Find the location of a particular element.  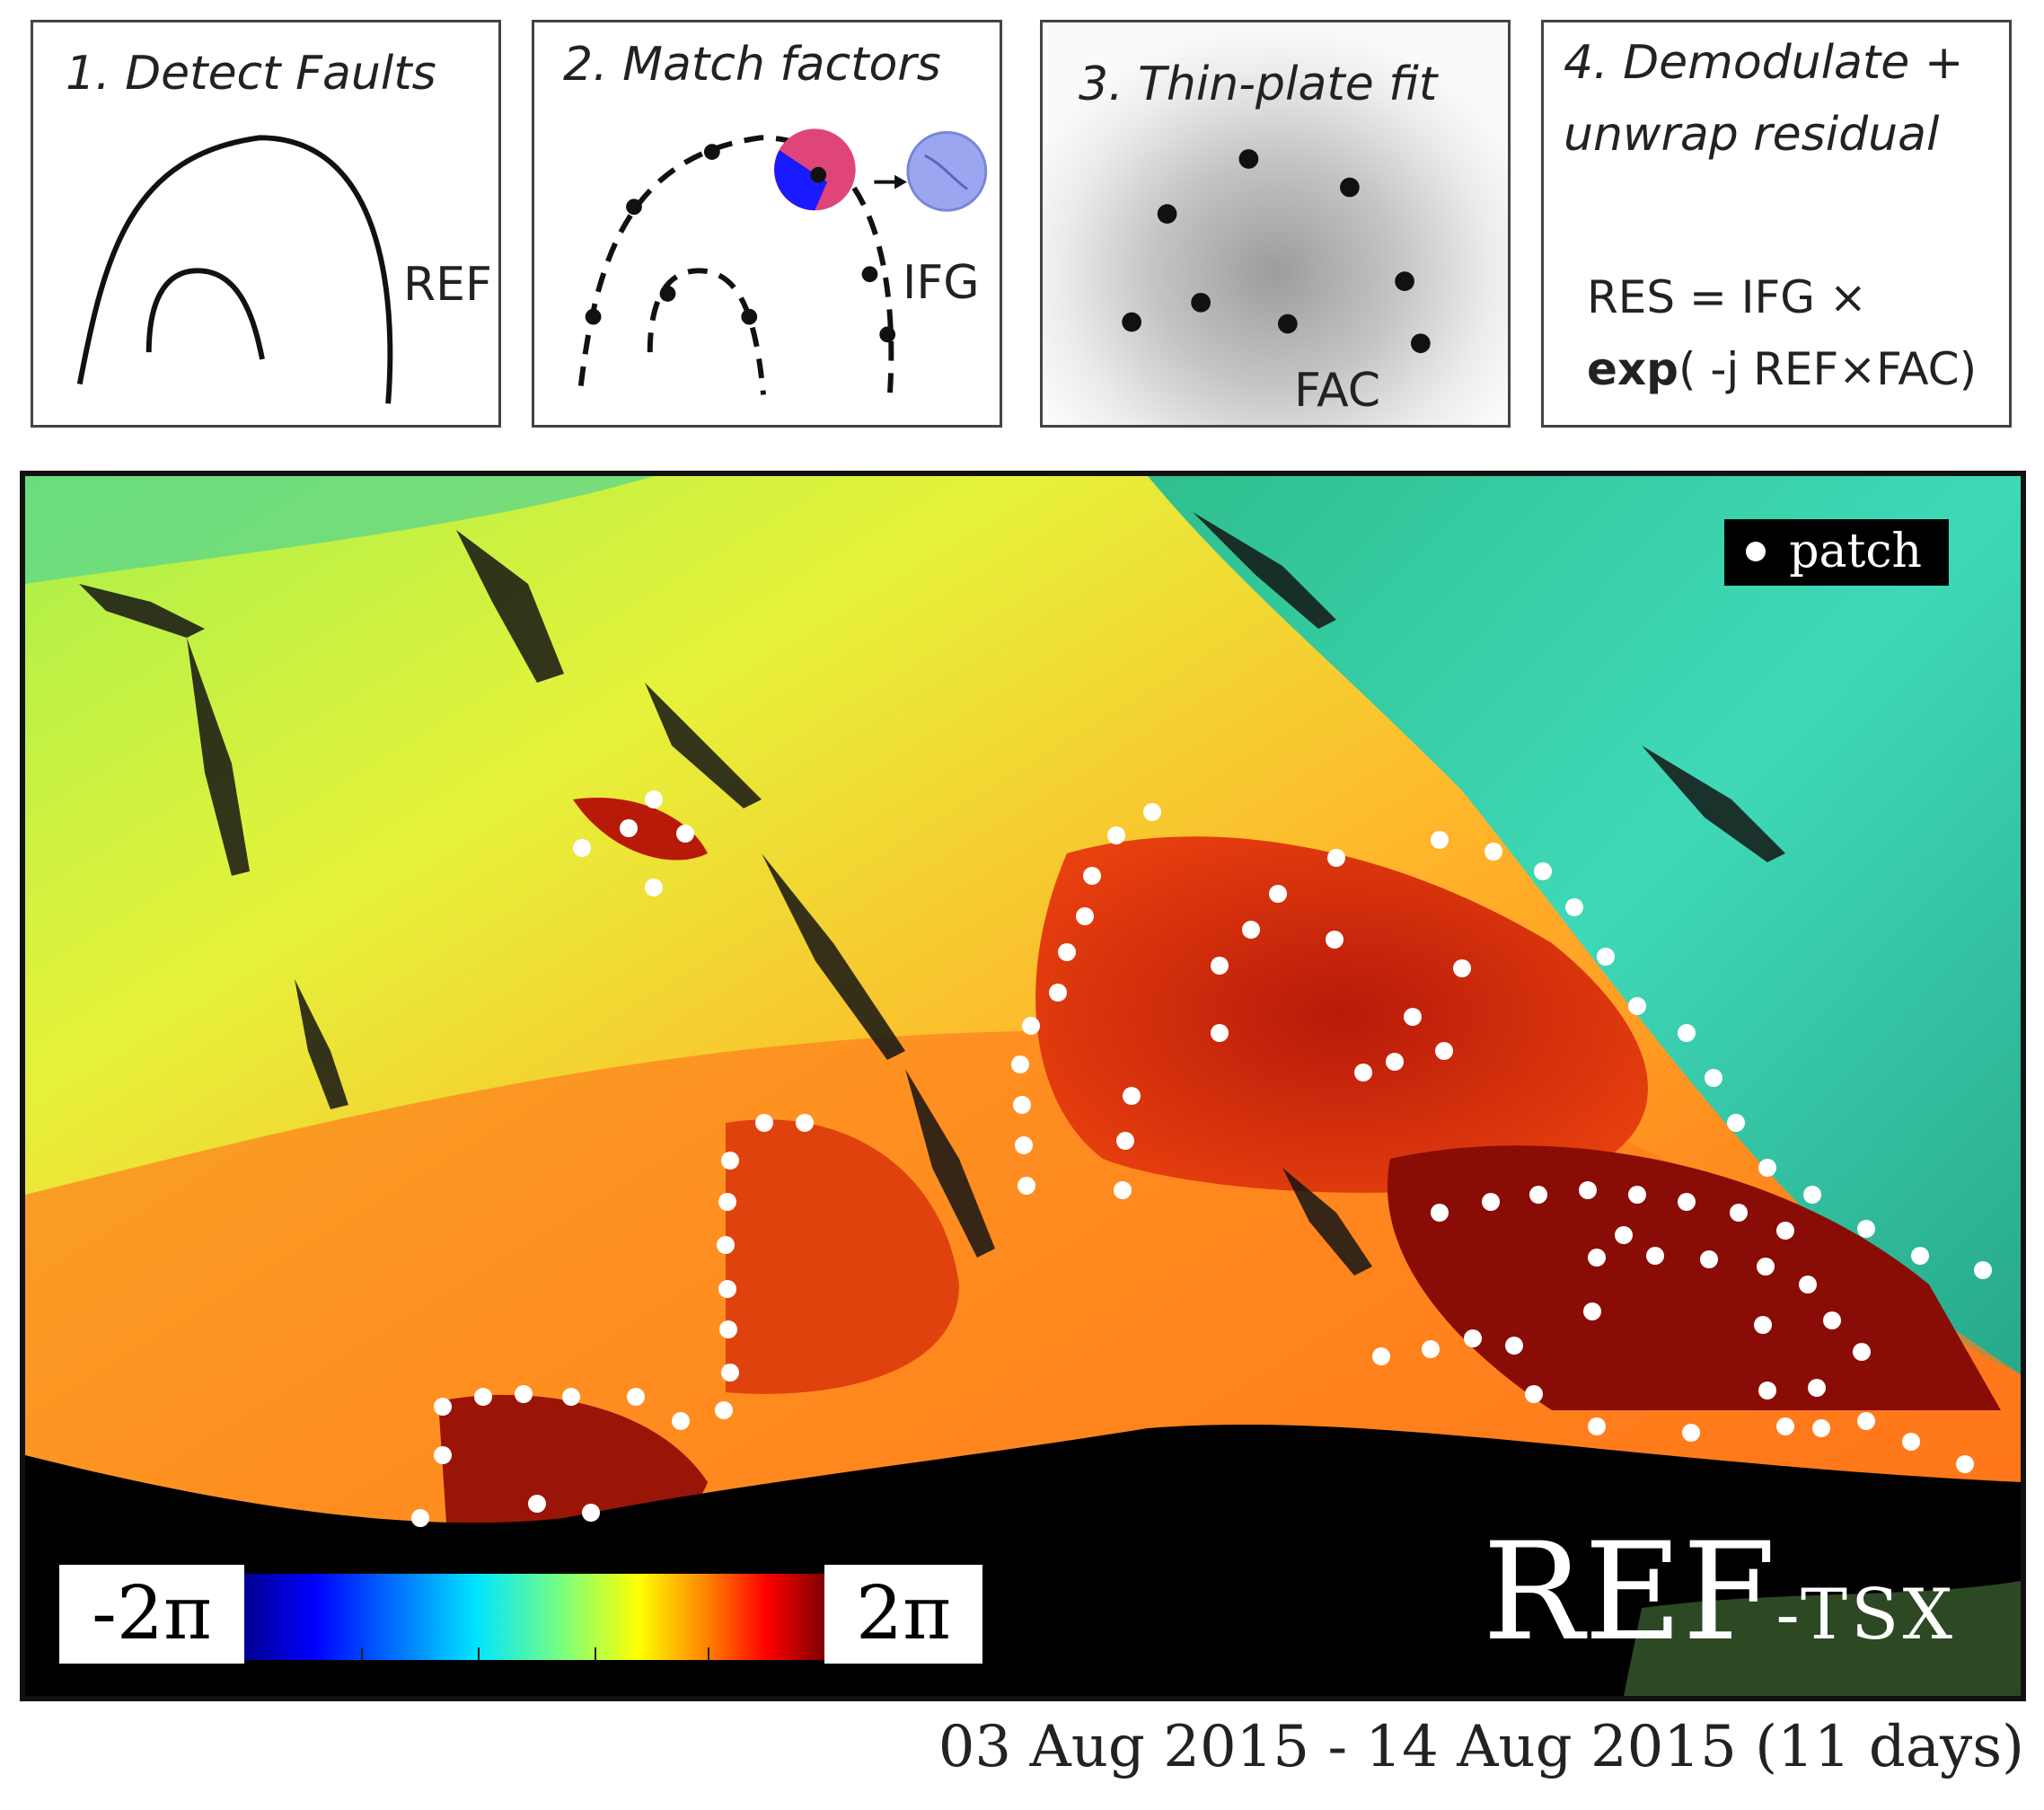

thin-plate-diagram is located at coordinates (1276, 252).